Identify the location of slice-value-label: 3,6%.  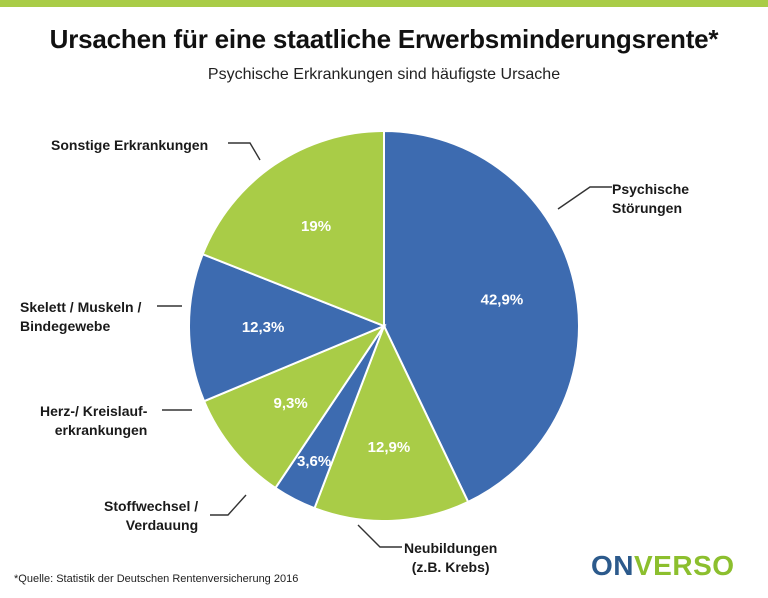
(314, 461).